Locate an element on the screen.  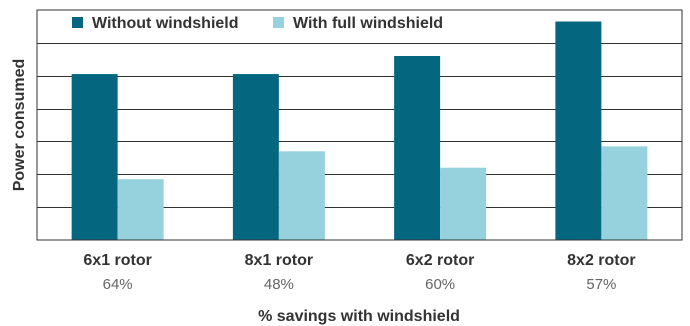
bar-without-windshield-6x2-rotor is located at coordinates (417, 148).